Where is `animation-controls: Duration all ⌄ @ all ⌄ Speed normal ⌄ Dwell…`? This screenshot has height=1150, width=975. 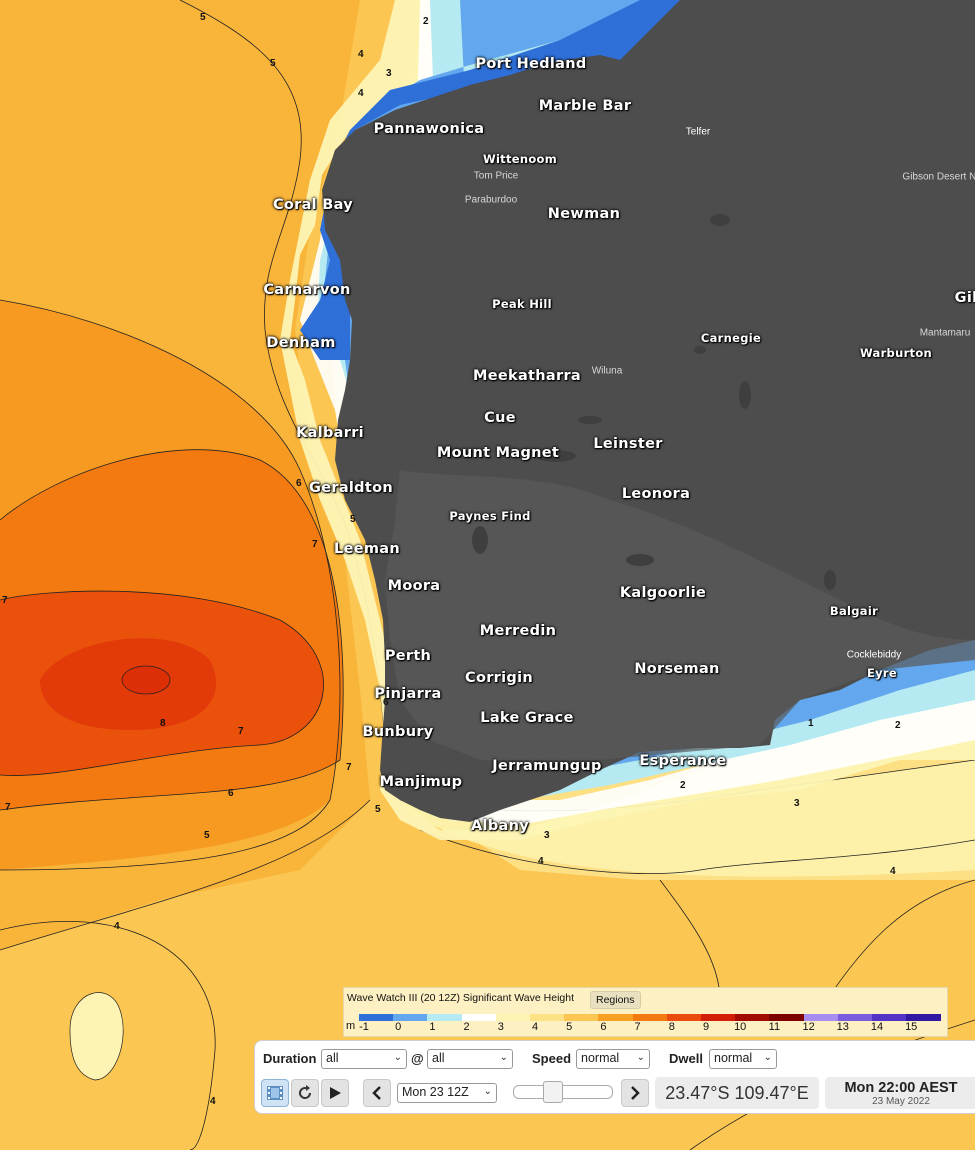
animation-controls: Duration all ⌄ @ all ⌄ Speed normal ⌄ Dwell… is located at coordinates (614, 1077).